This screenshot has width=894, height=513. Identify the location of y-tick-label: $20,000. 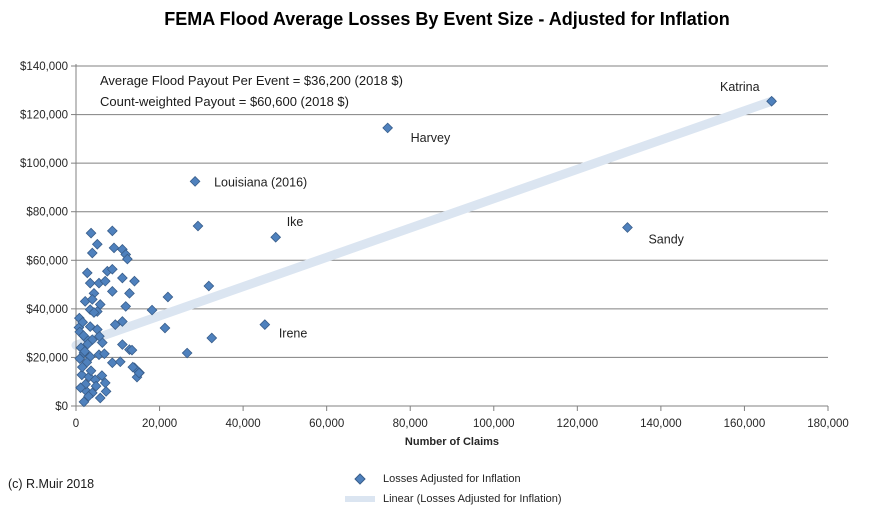
(47, 358).